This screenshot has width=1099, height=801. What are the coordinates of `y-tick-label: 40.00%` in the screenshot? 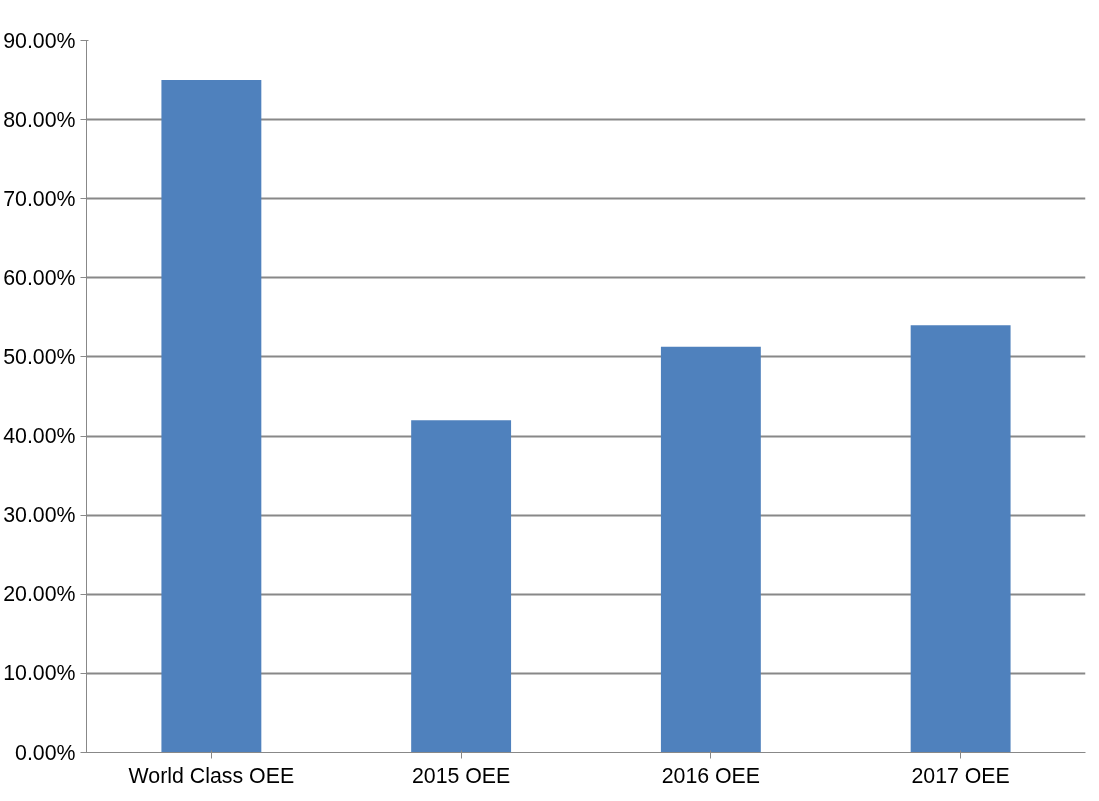 It's located at (39, 436).